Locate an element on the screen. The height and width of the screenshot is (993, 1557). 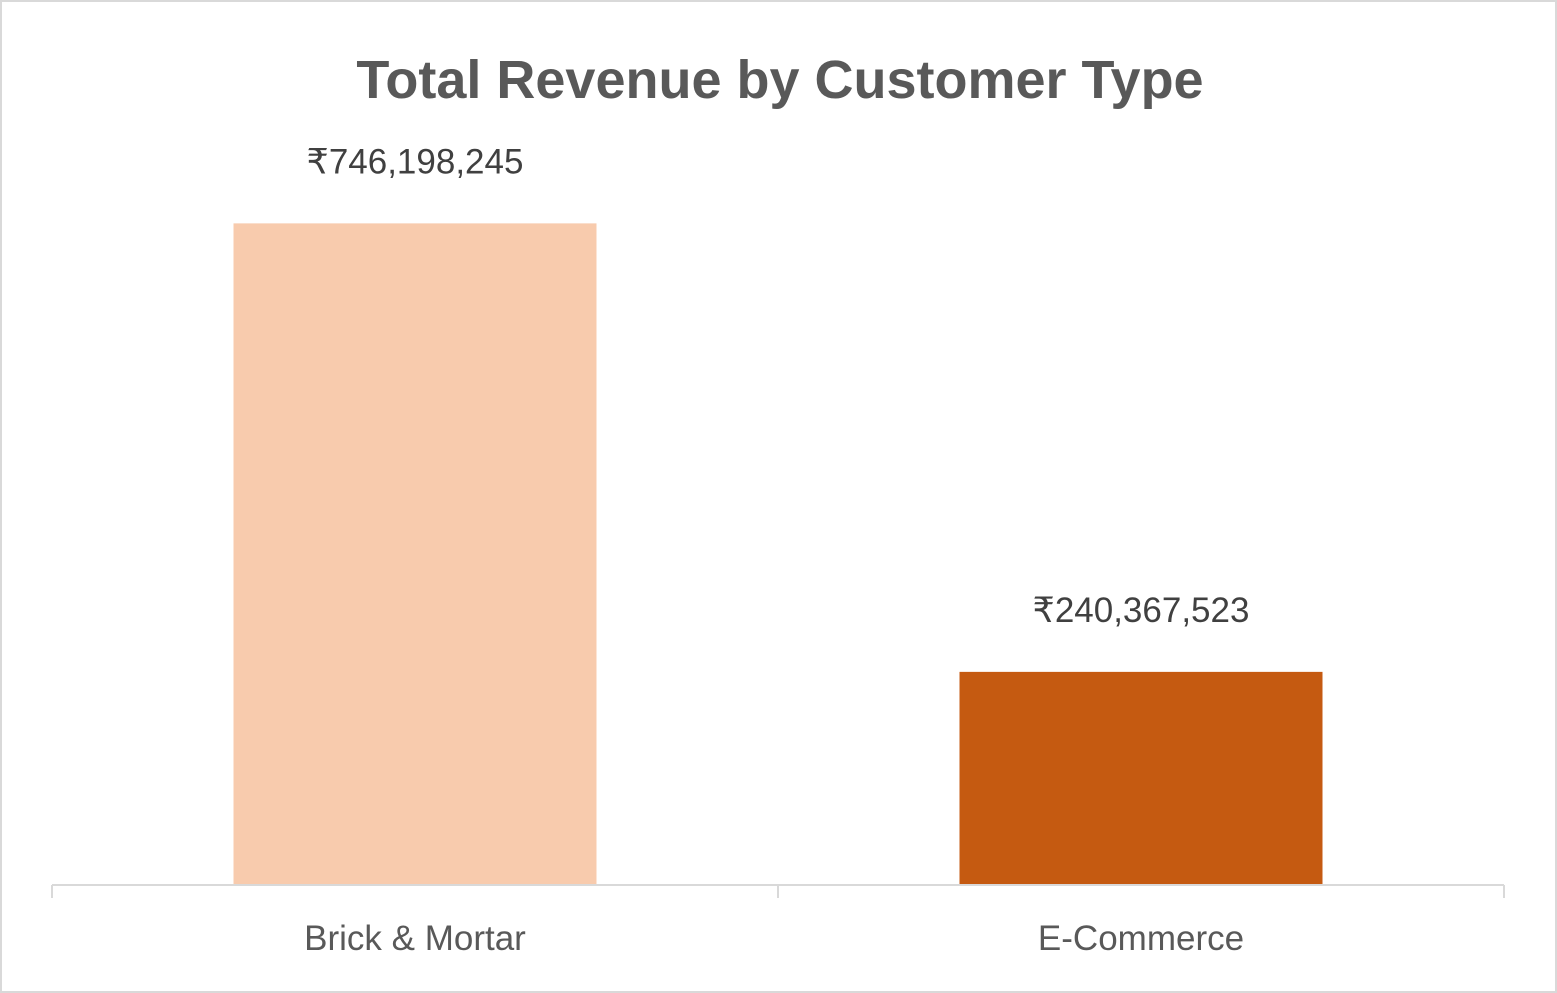
data-label: ₹746,198,245 is located at coordinates (415, 161).